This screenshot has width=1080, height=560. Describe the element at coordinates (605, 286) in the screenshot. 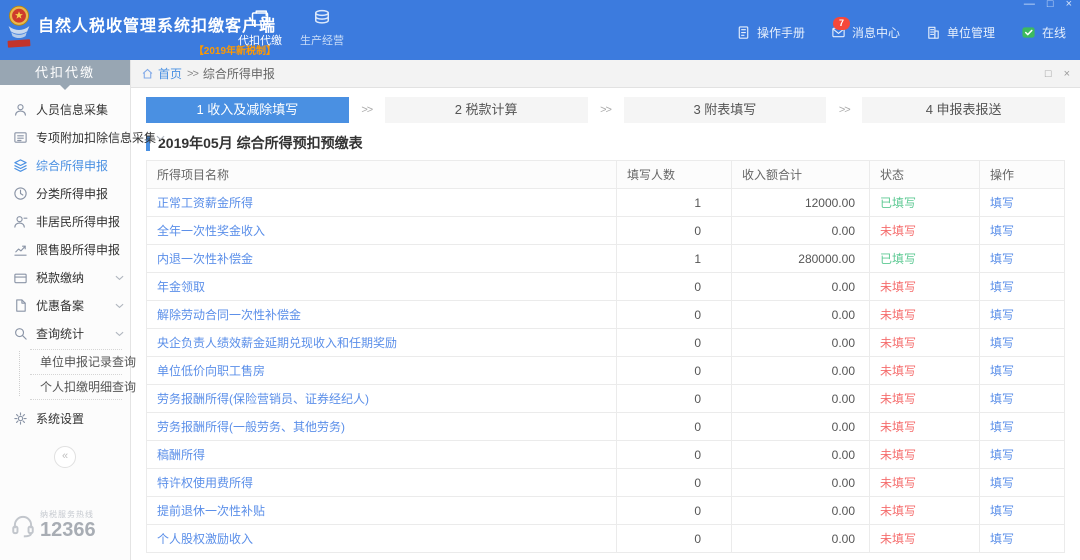

I see `table-row: 年金领取 0 0.00 未填写 填写` at that location.